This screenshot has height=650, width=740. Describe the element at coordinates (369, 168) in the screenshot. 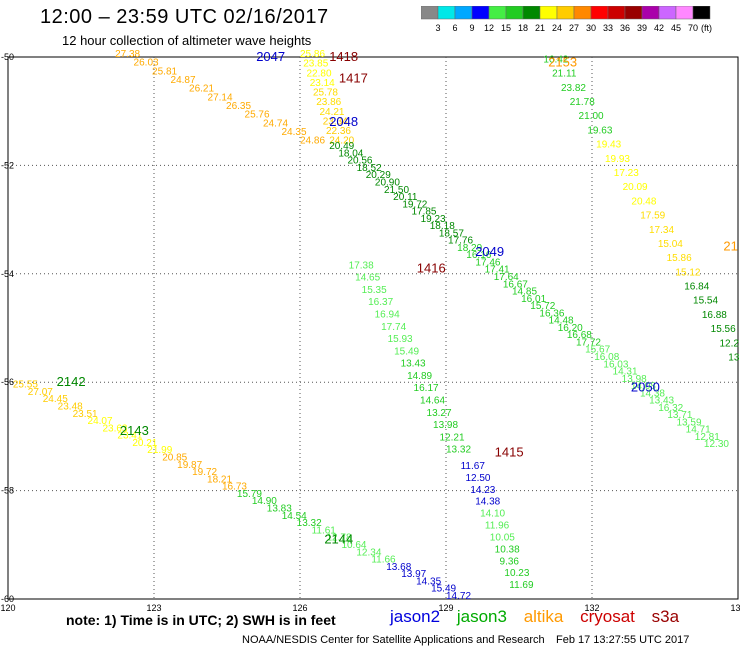

I see `wave-height-value: 18.52` at that location.